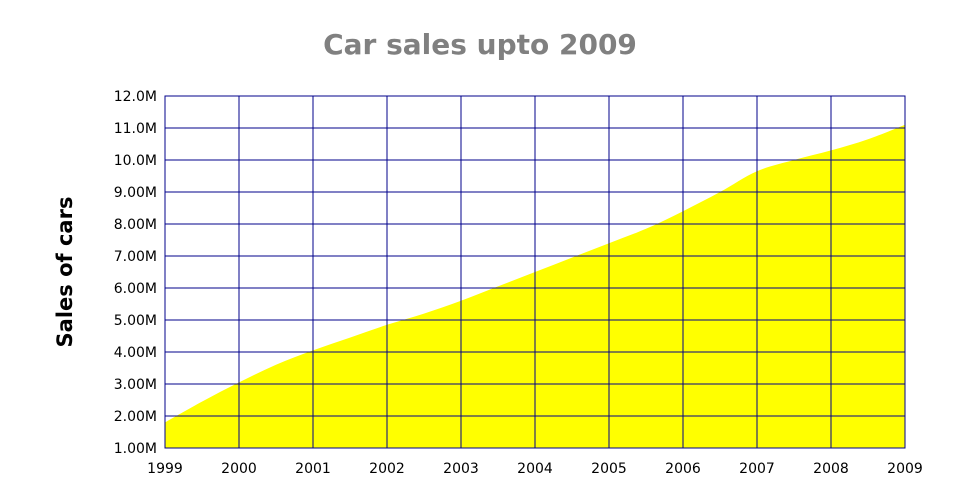 The image size is (960, 500). I want to click on chart-title: Car sales upto 2009, so click(480, 44).